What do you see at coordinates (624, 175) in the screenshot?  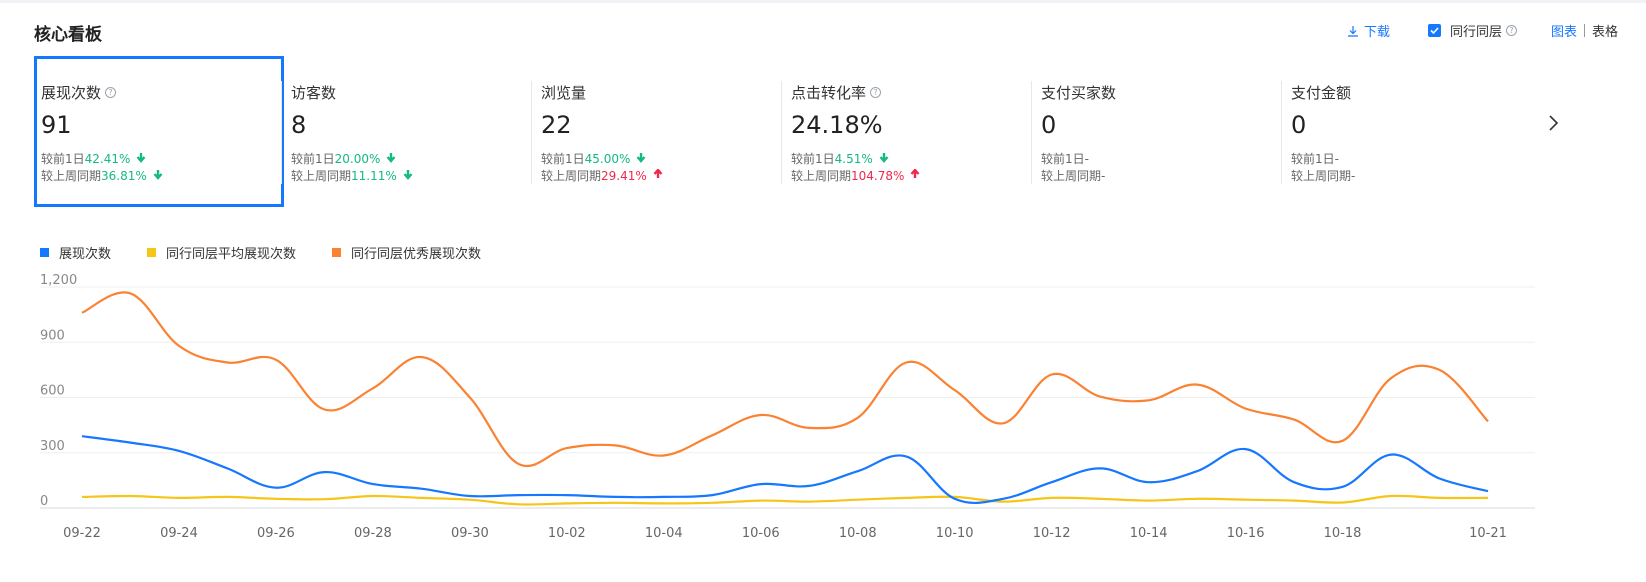 I see `week-comparison-value: 29.41%` at bounding box center [624, 175].